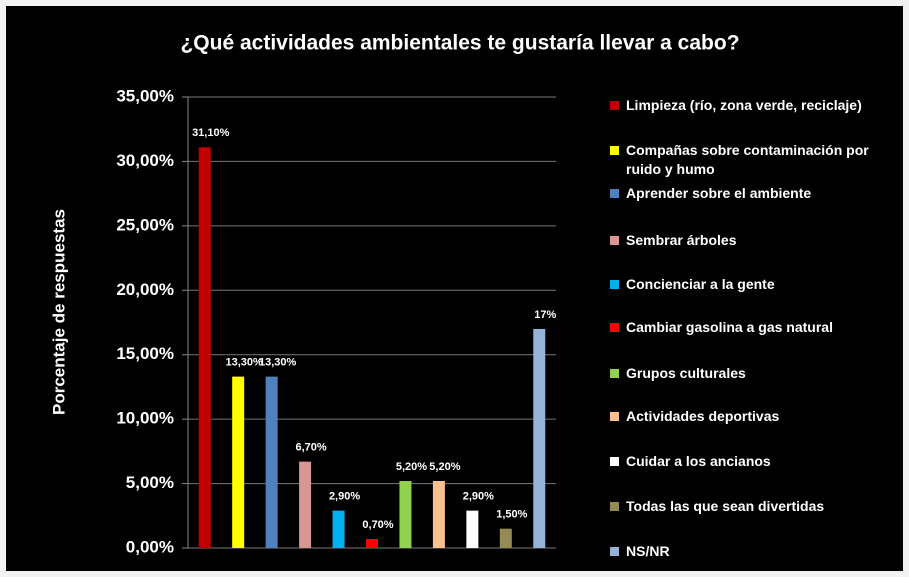 Image resolution: width=909 pixels, height=577 pixels. What do you see at coordinates (698, 461) in the screenshot?
I see `legend-label: Cuidar a los ancianos` at bounding box center [698, 461].